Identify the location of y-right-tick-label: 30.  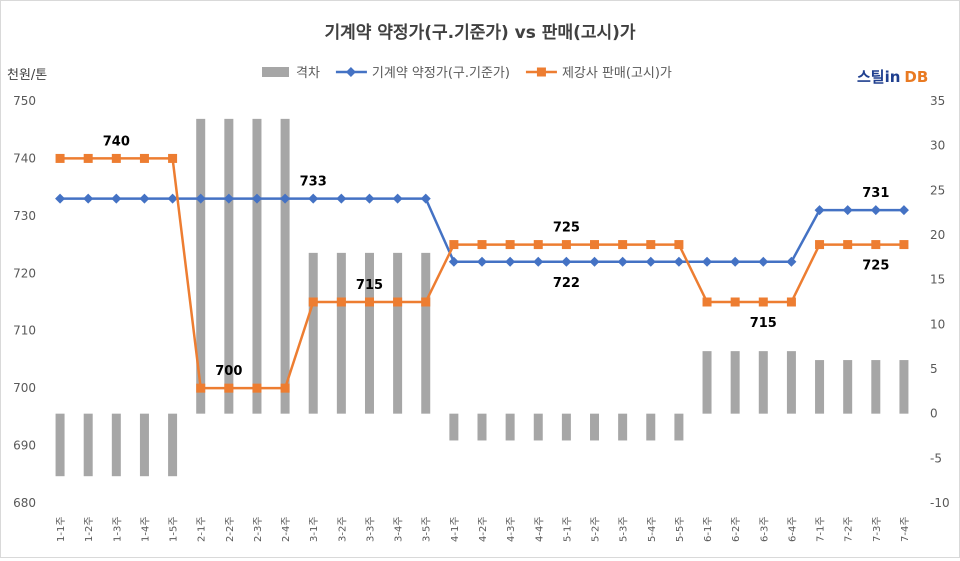
(937, 146).